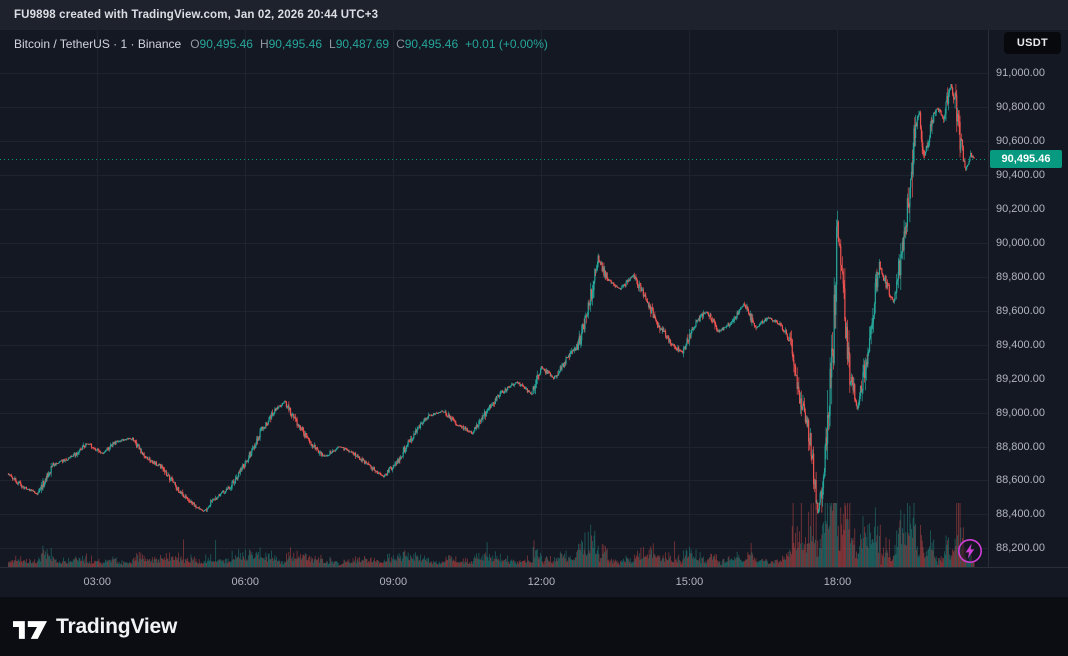 This screenshot has height=656, width=1068. Describe the element at coordinates (1032, 43) in the screenshot. I see `currency-toggle-button: USDT` at that location.